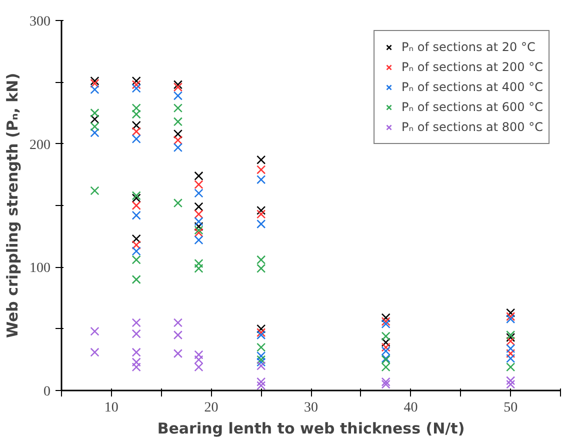 The width and height of the screenshot is (569, 443). Describe the element at coordinates (311, 429) in the screenshot. I see `x-axis-title: Bearing lenth to web thickness (N/t)` at that location.